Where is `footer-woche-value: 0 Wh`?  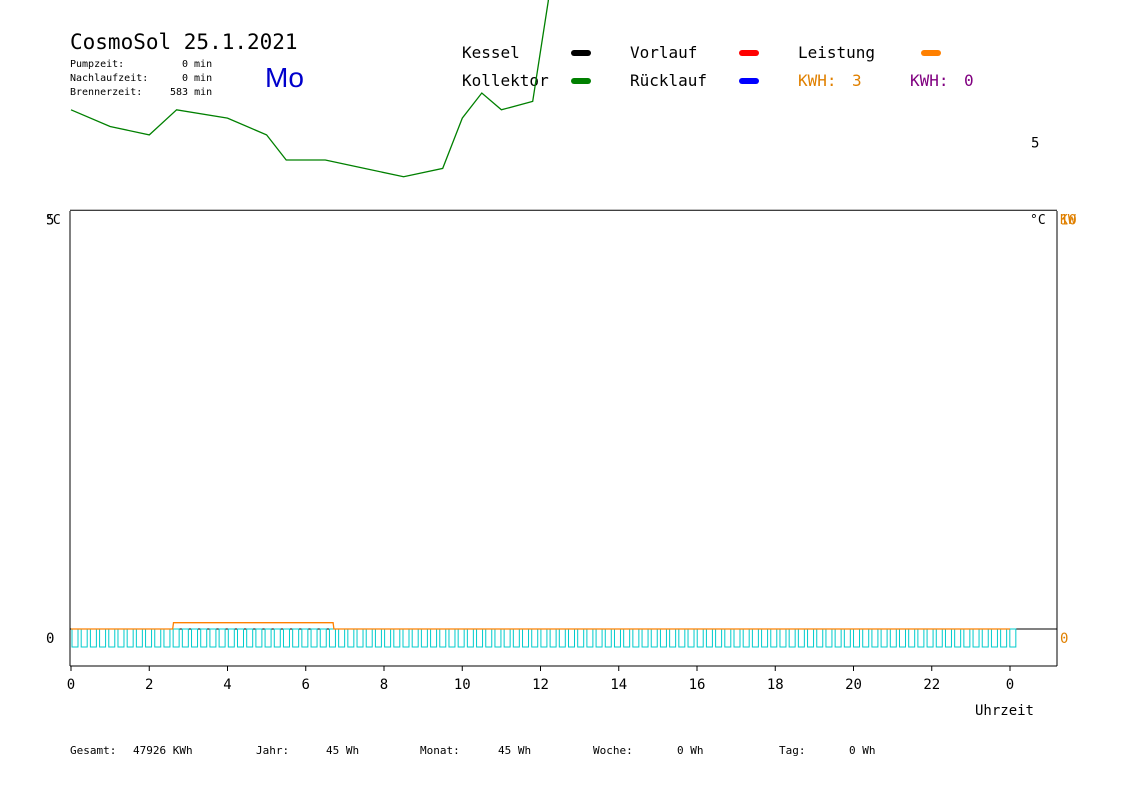 footer-woche-value: 0 Wh is located at coordinates (690, 750).